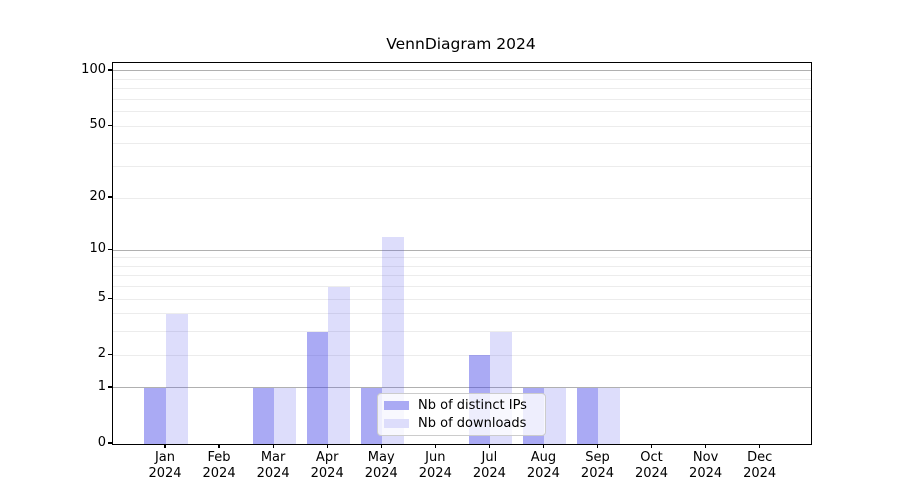 This screenshot has height=500, width=900. What do you see at coordinates (760, 446) in the screenshot?
I see `x-tick-dec` at bounding box center [760, 446].